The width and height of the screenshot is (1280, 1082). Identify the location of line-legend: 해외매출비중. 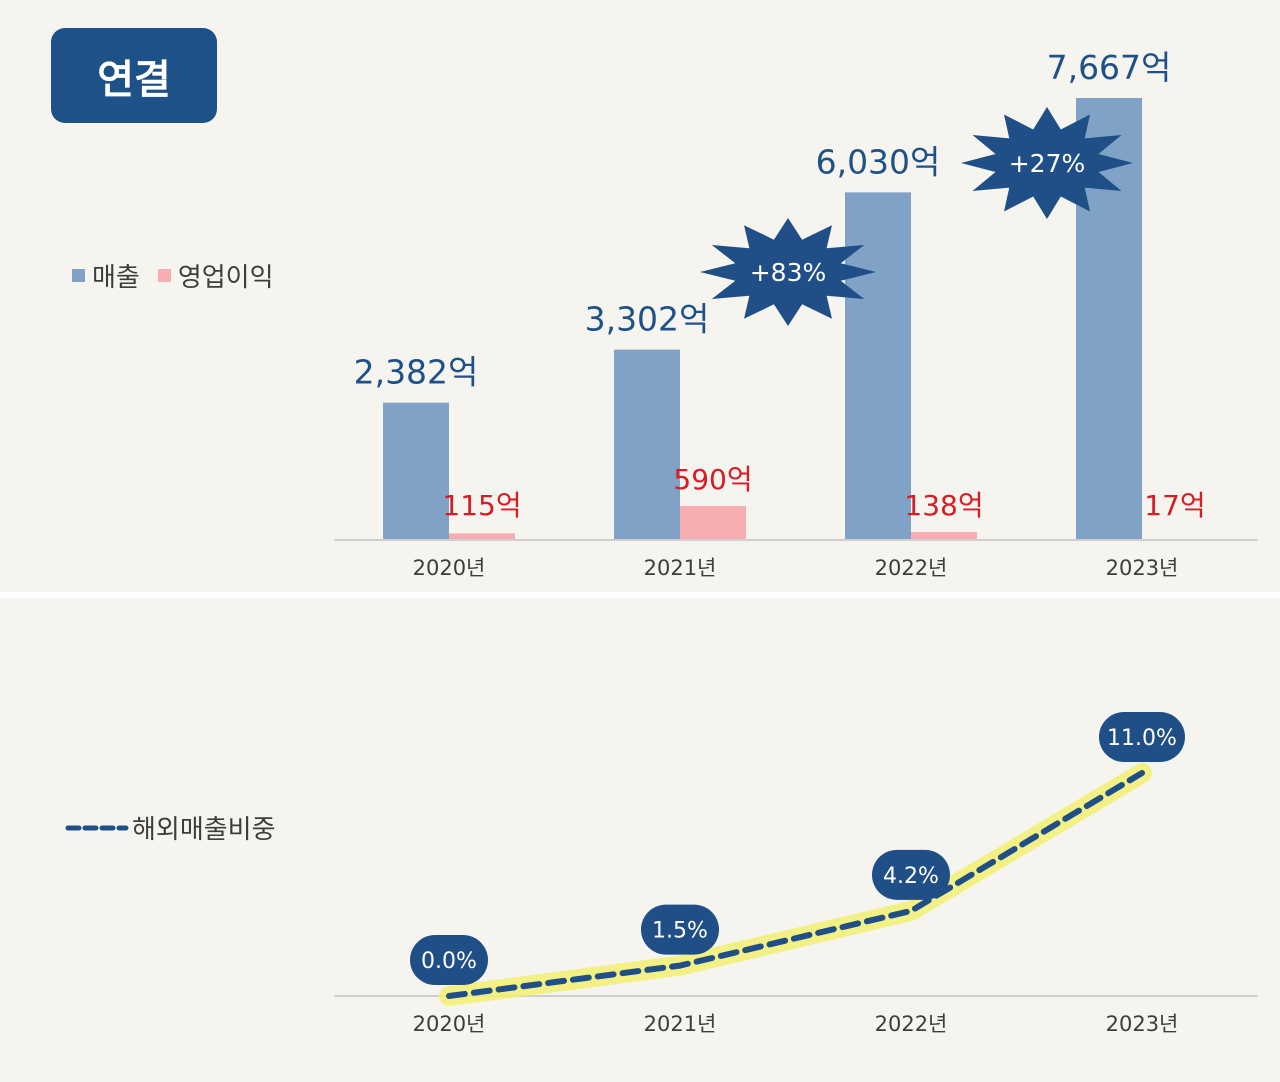
(179, 827).